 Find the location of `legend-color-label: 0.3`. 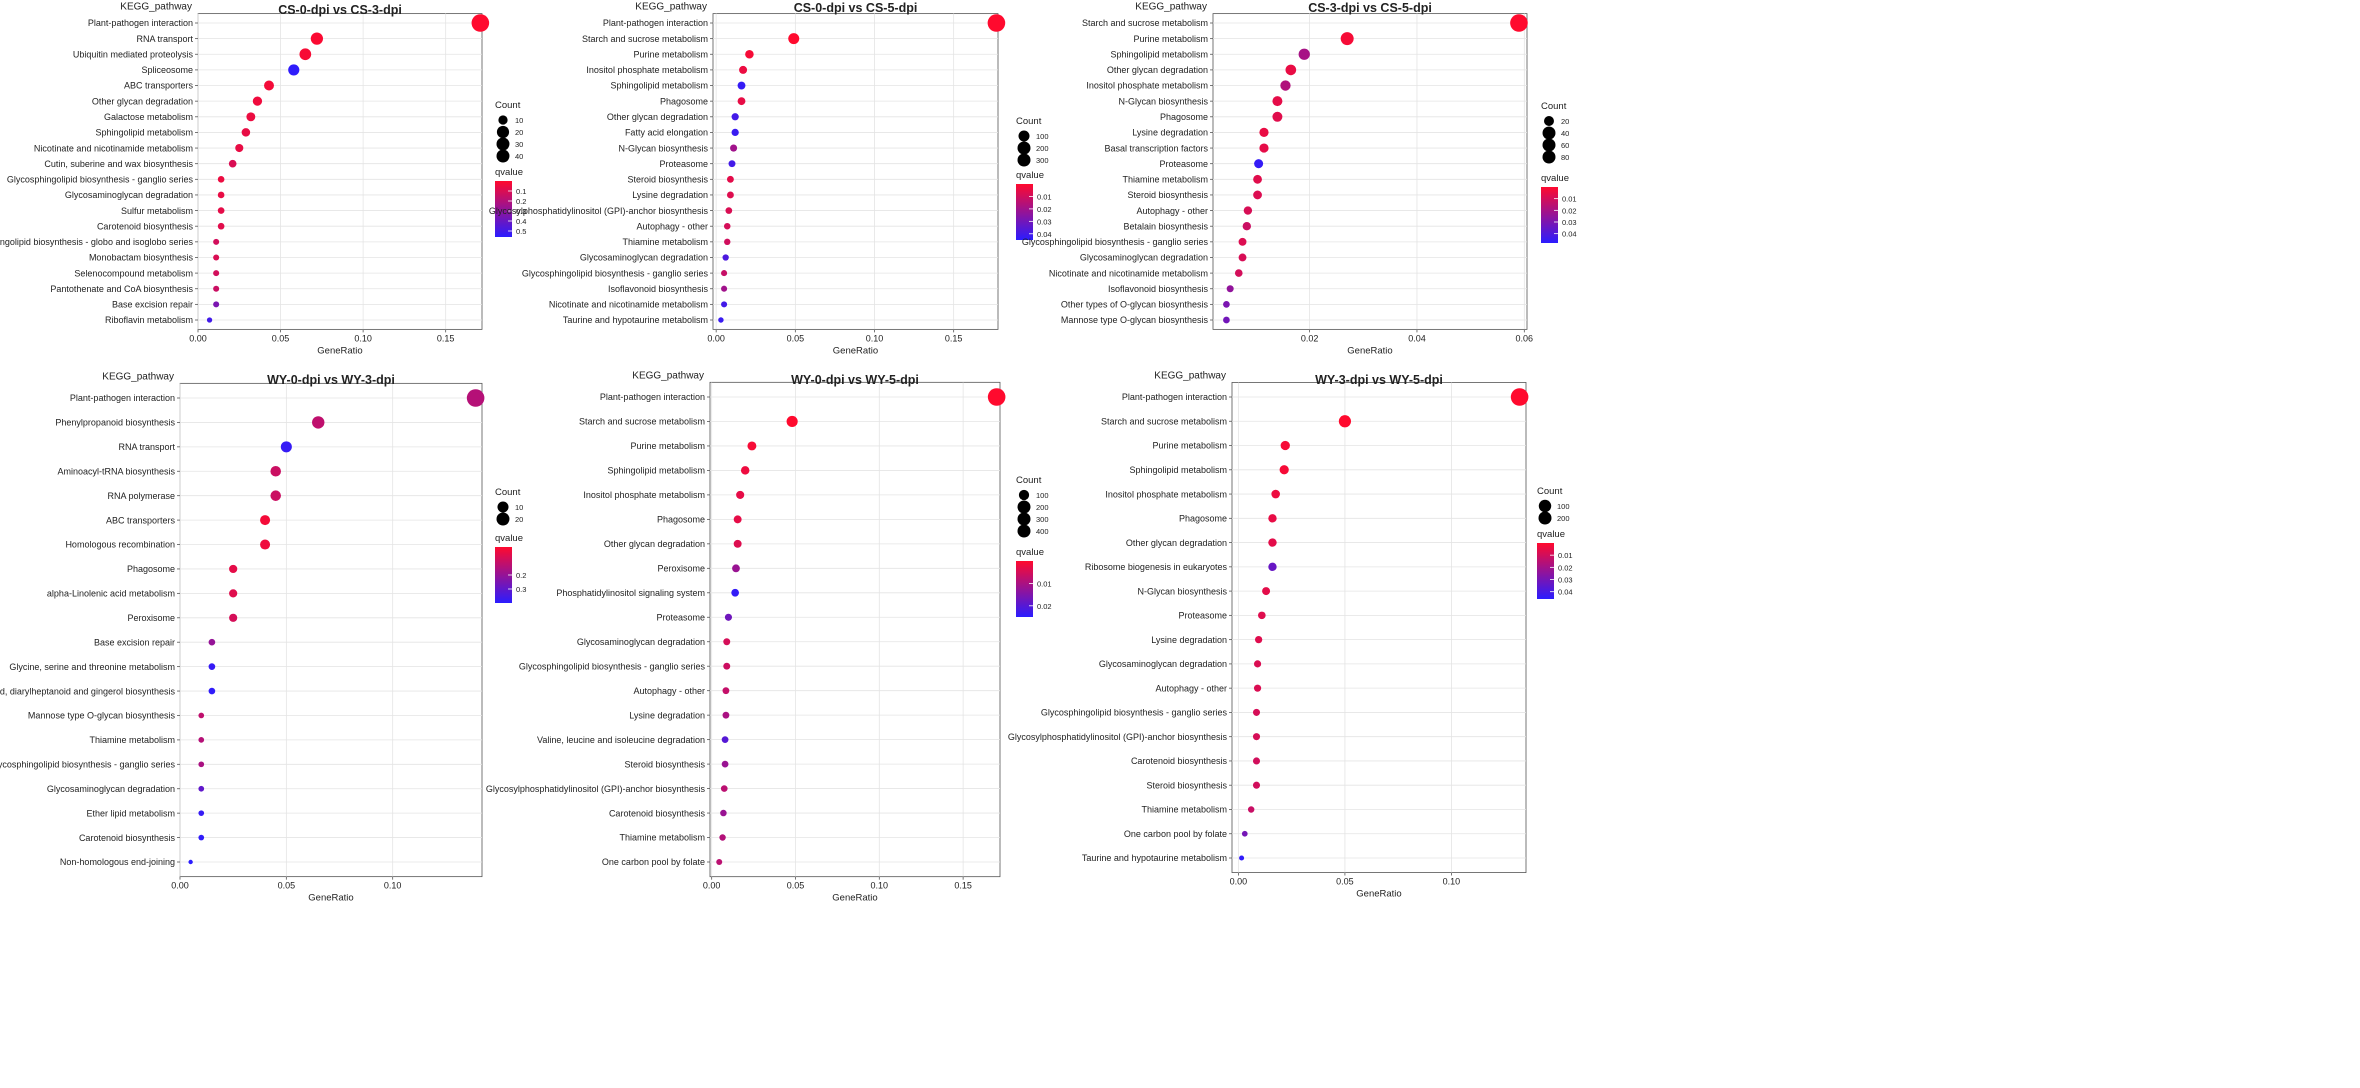

legend-color-label: 0.3 is located at coordinates (521, 589).